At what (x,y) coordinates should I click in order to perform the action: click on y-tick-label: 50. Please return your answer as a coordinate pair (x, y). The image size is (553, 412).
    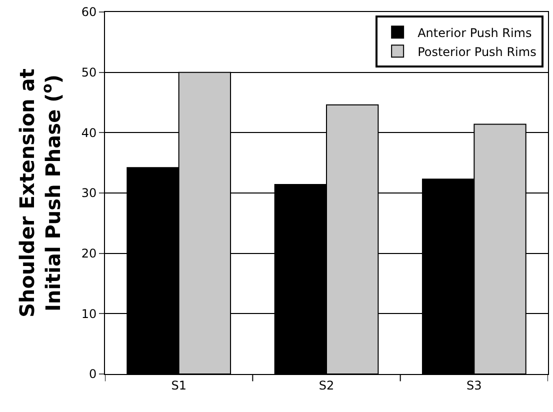
    Looking at the image, I should click on (89, 73).